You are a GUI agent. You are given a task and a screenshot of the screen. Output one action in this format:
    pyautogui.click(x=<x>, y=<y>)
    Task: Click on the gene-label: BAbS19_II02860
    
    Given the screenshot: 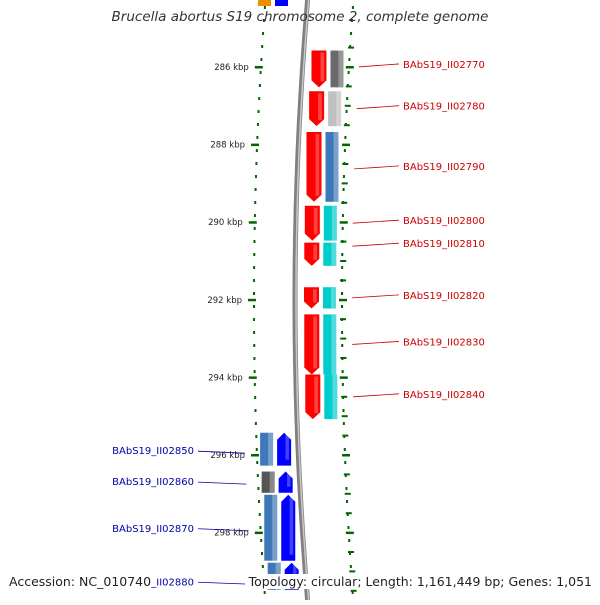 What is the action you would take?
    pyautogui.click(x=153, y=482)
    